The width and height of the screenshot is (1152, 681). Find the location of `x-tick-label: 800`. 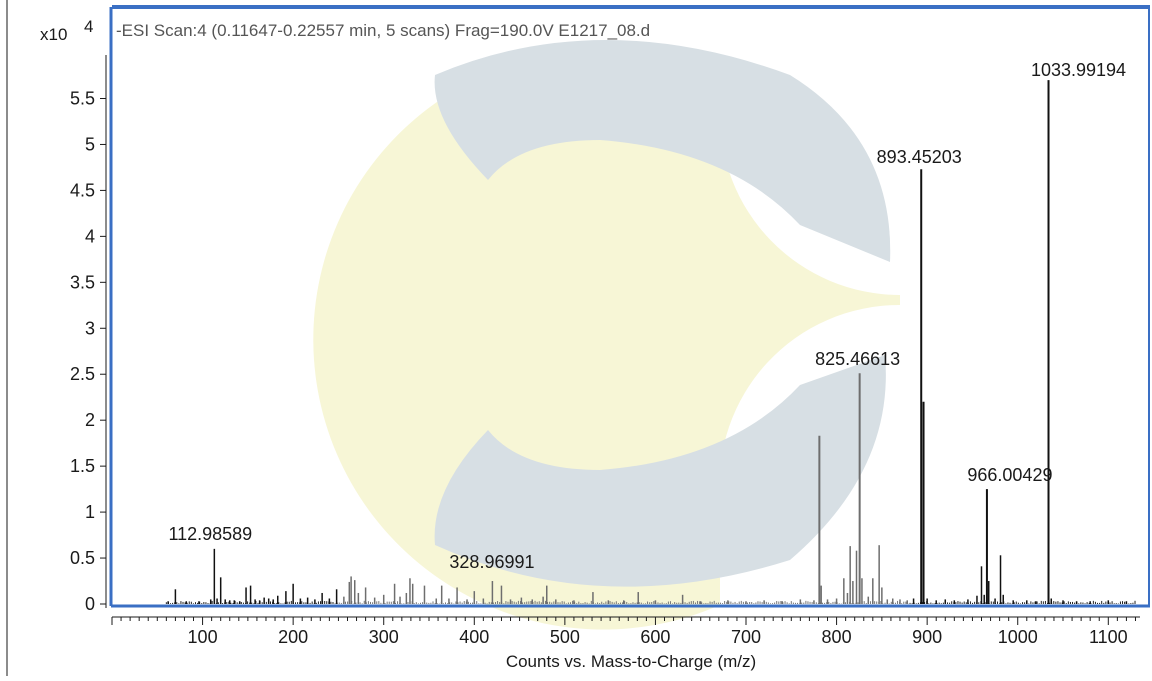

x-tick-label: 800 is located at coordinates (837, 637).